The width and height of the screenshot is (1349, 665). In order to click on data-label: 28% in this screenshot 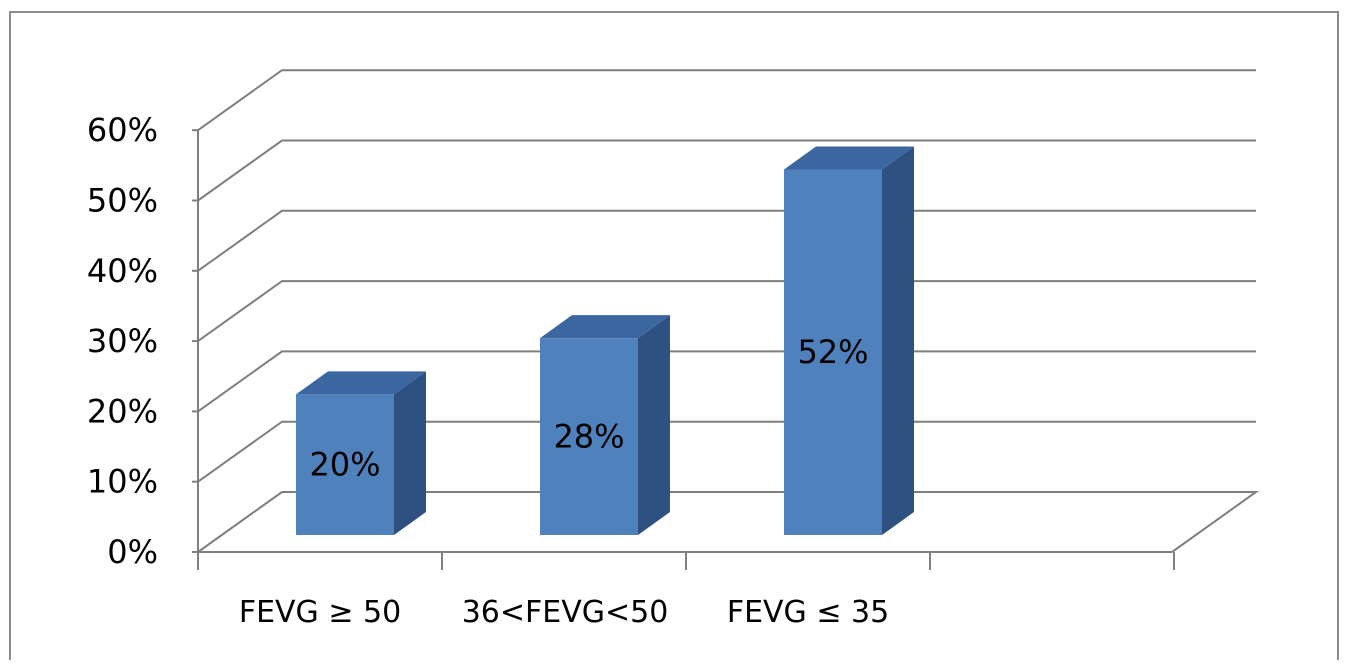, I will do `click(588, 437)`.